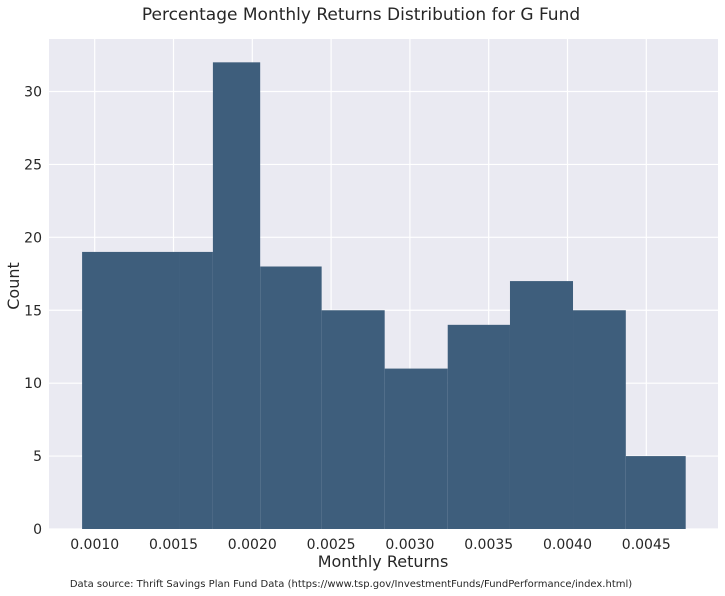 Image resolution: width=725 pixels, height=596 pixels. I want to click on x-tick-label: 0.0030, so click(409, 545).